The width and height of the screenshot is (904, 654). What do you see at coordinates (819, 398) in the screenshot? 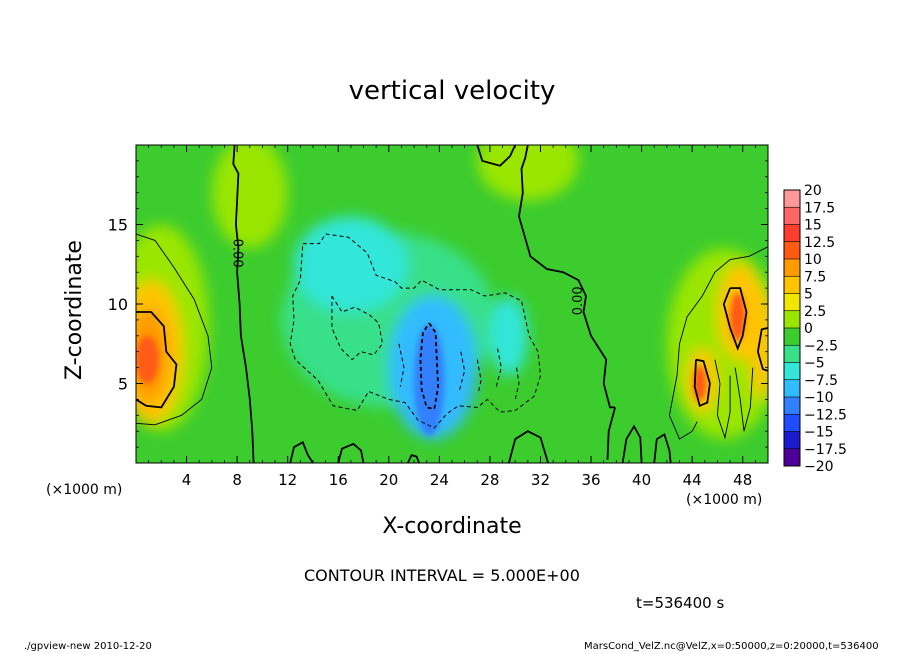
I see `colorbar-label: −10` at bounding box center [819, 398].